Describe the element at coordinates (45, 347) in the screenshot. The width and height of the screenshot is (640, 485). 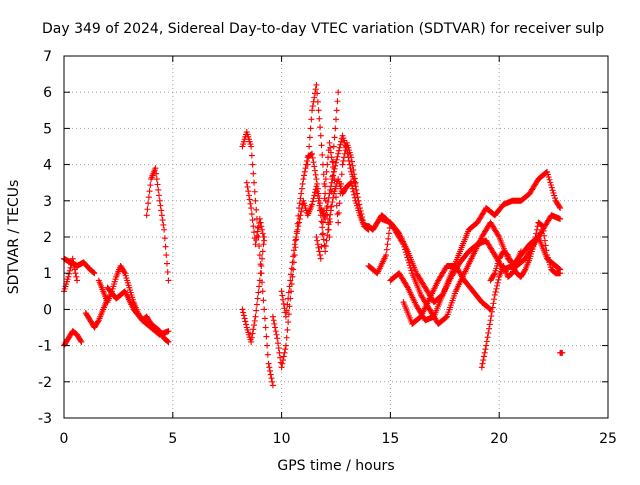
I see `y-tick-label: -1` at that location.